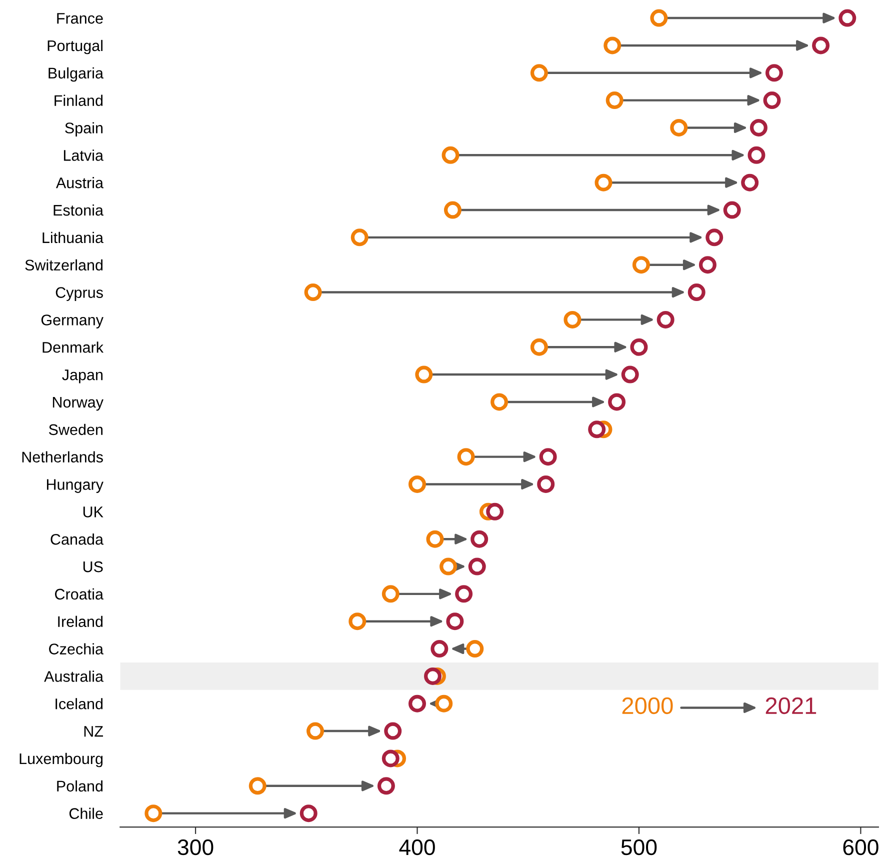 The height and width of the screenshot is (866, 890). Describe the element at coordinates (84, 155) in the screenshot. I see `y-tick-label: Latvia` at that location.